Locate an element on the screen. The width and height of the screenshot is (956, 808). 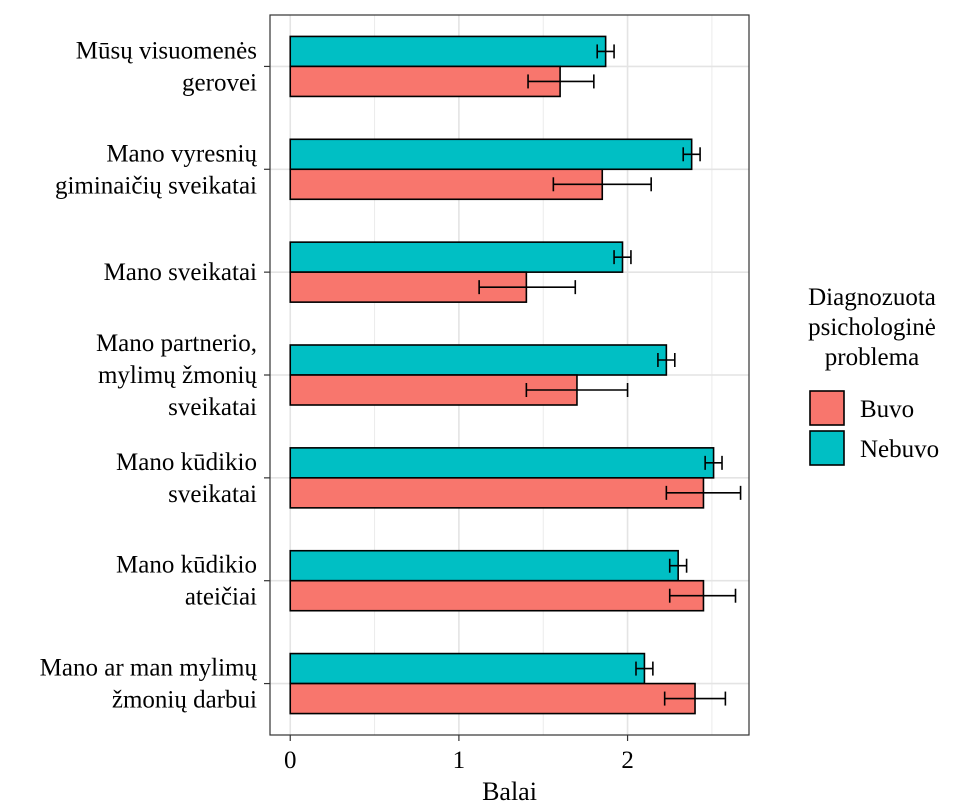
x-tick-label: 2 is located at coordinates (627, 760).